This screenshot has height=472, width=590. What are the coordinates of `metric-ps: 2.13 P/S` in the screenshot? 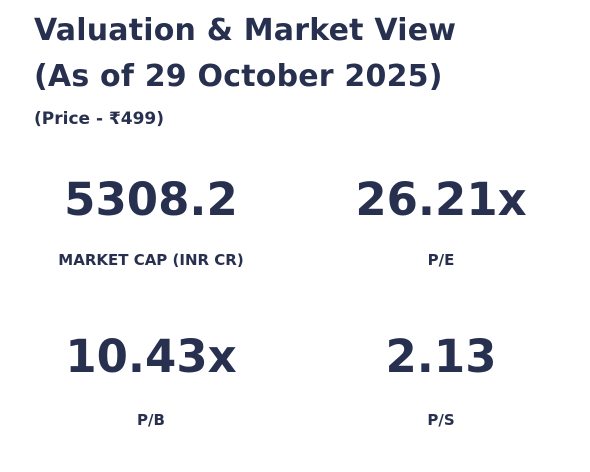 It's located at (441, 380).